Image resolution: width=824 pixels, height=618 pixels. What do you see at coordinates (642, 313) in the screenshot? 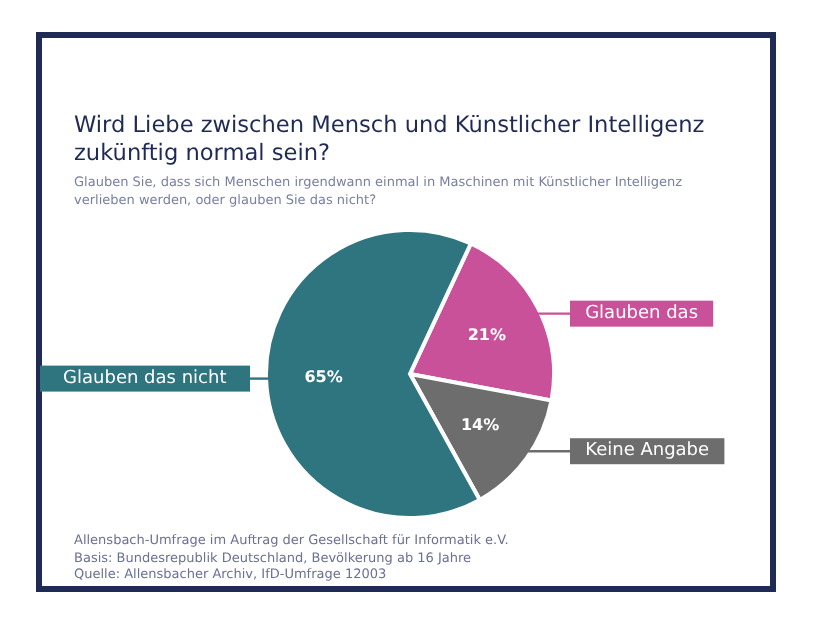
I see `slice-label: Glauben das` at bounding box center [642, 313].